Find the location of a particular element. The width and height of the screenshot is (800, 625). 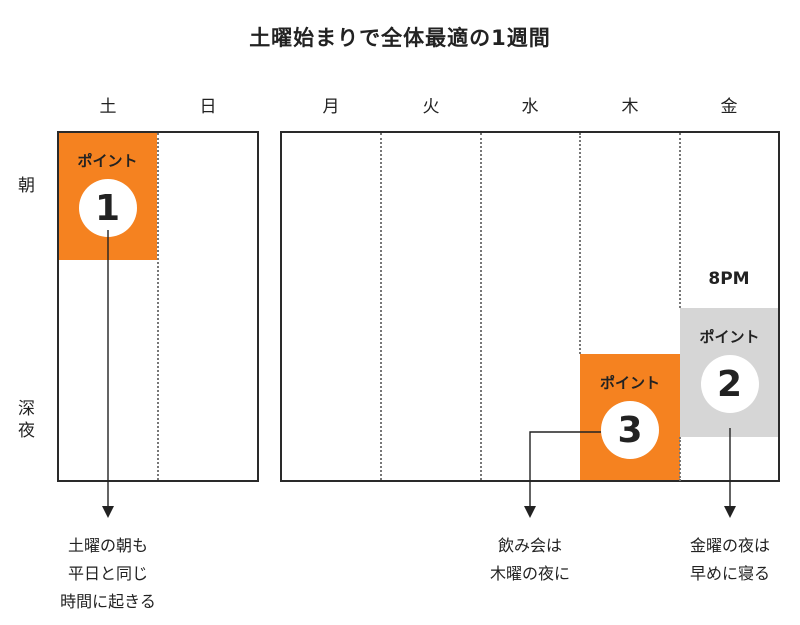

point-1-note: 土曜の朝も 平日と同じ 時間に起きる is located at coordinates (108, 574).